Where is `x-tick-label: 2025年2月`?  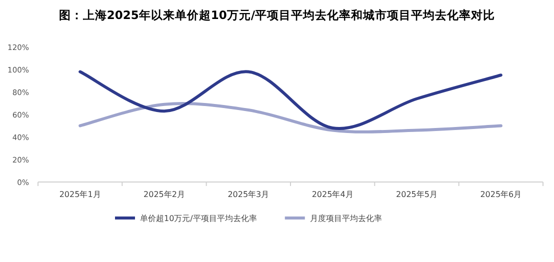
x-tick-label: 2025年2月 is located at coordinates (164, 194).